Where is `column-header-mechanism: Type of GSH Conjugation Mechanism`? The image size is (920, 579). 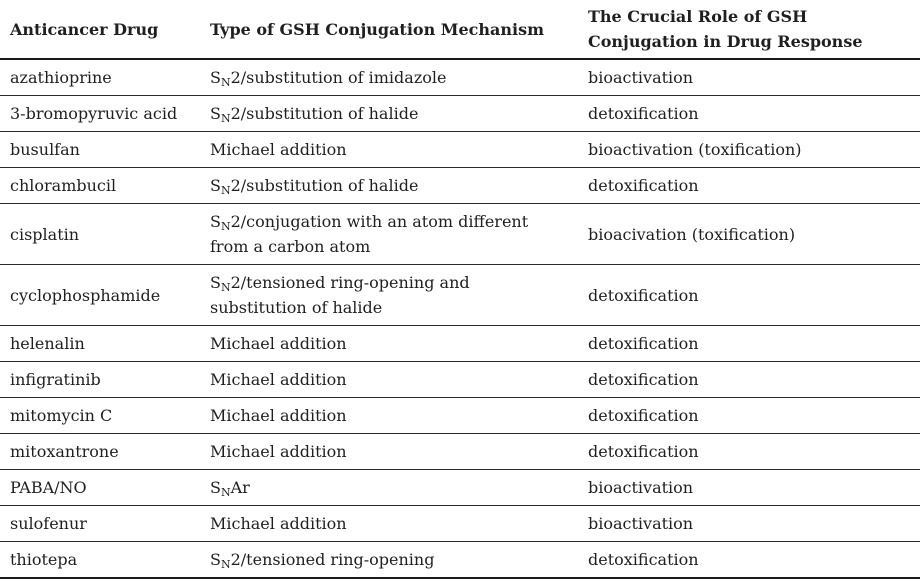 column-header-mechanism: Type of GSH Conjugation Mechanism is located at coordinates (399, 30).